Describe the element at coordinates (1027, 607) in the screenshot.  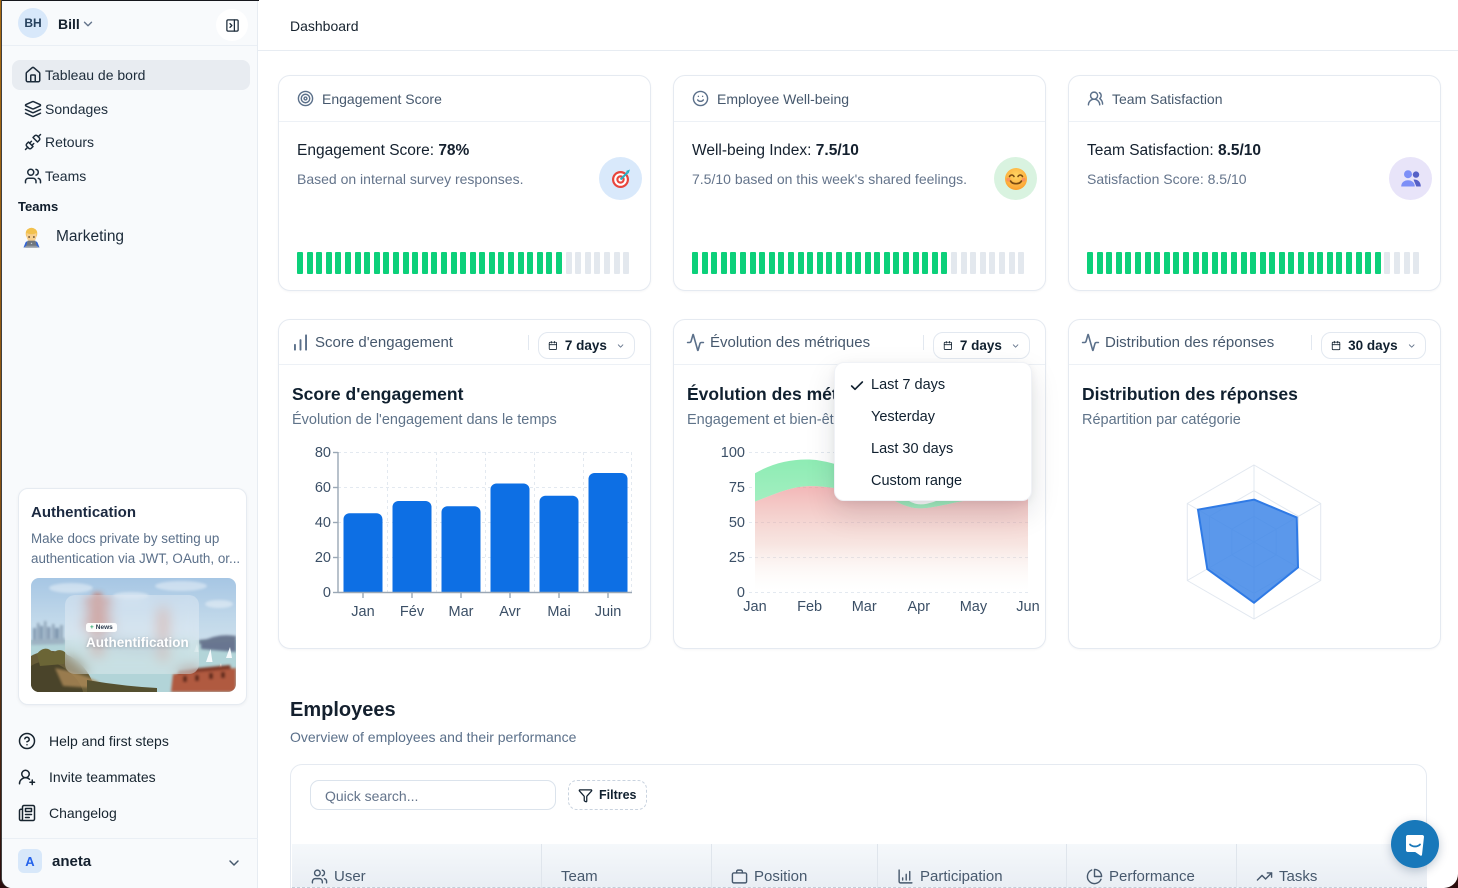
I see `svg-text: Jun` at that location.